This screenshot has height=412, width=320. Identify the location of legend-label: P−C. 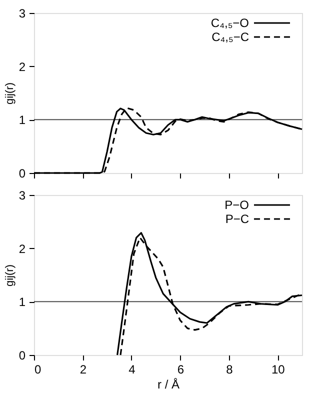
(237, 219).